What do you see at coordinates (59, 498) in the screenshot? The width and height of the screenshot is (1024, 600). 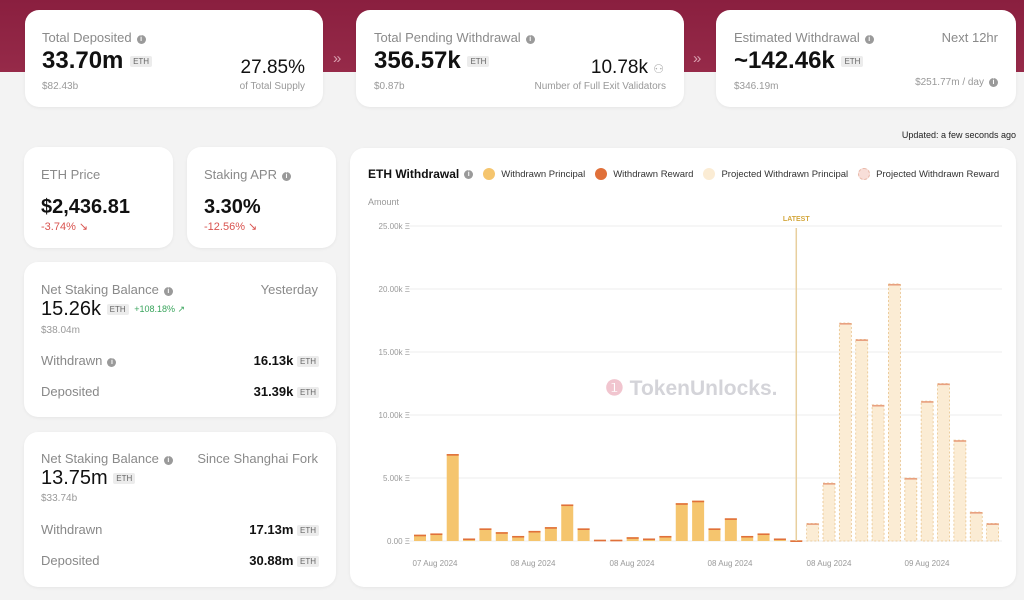 I see `usd-value: $33.74b` at bounding box center [59, 498].